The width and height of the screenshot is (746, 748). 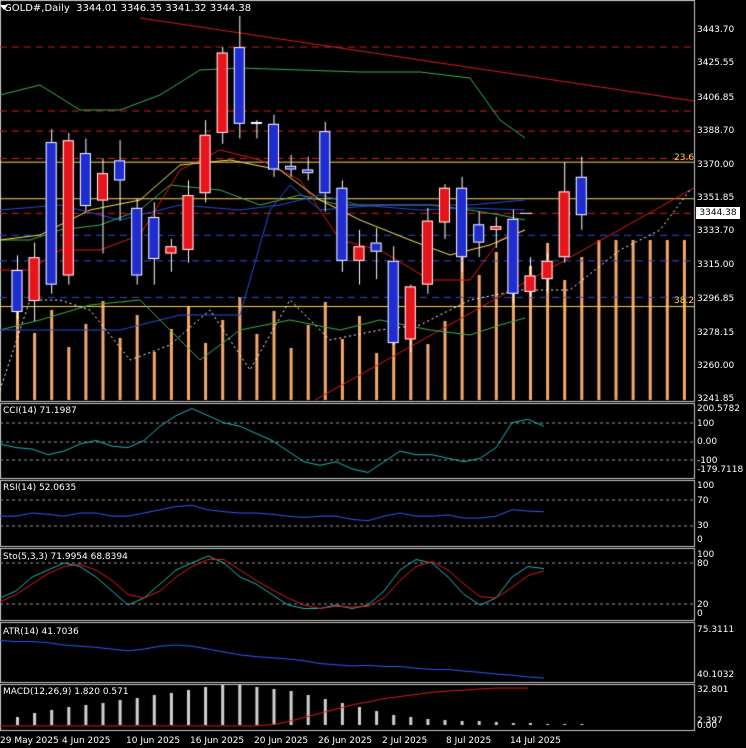 I want to click on price-tick-label: 3370.00, so click(x=716, y=164).